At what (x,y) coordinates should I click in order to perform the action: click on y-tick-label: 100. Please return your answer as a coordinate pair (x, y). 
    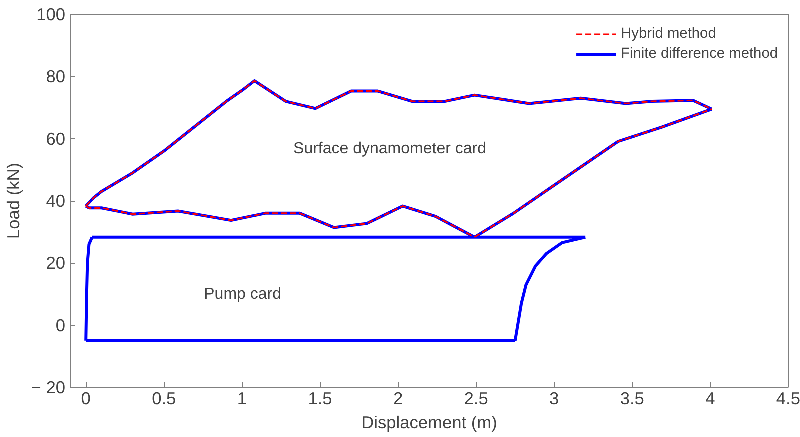
    Looking at the image, I should click on (51, 14).